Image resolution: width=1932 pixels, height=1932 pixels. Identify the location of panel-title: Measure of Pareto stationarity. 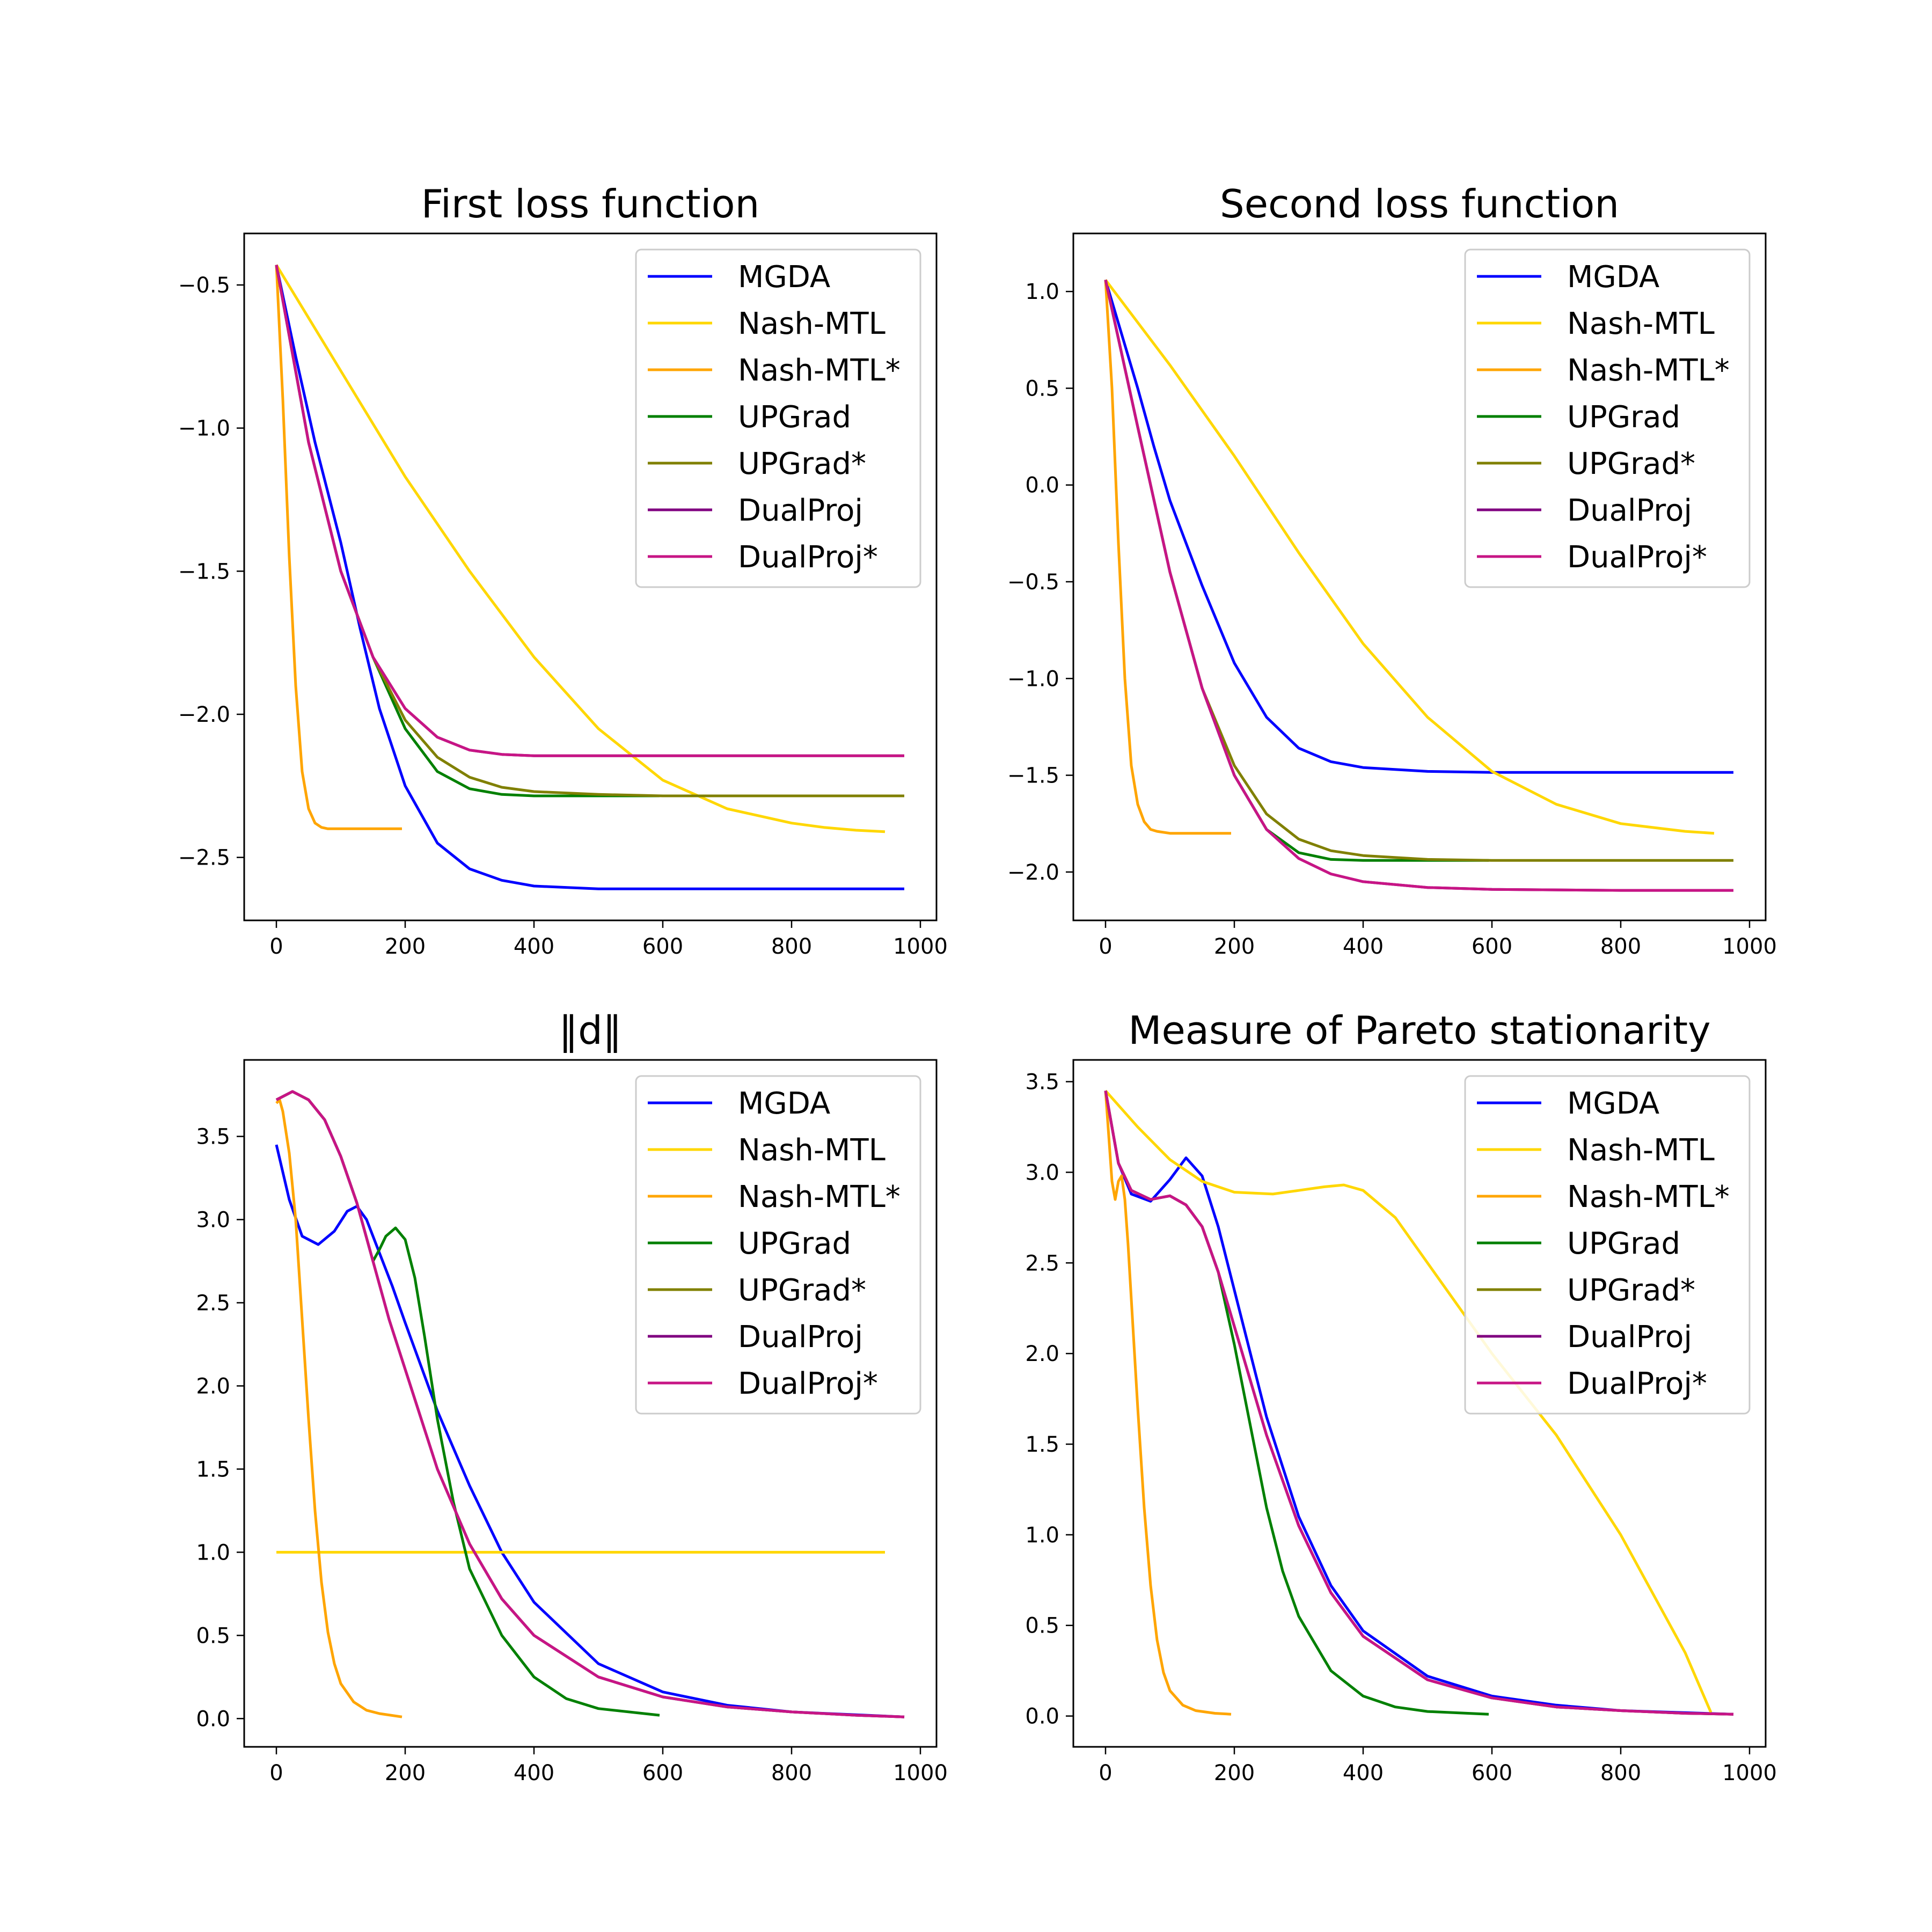
(1419, 1030).